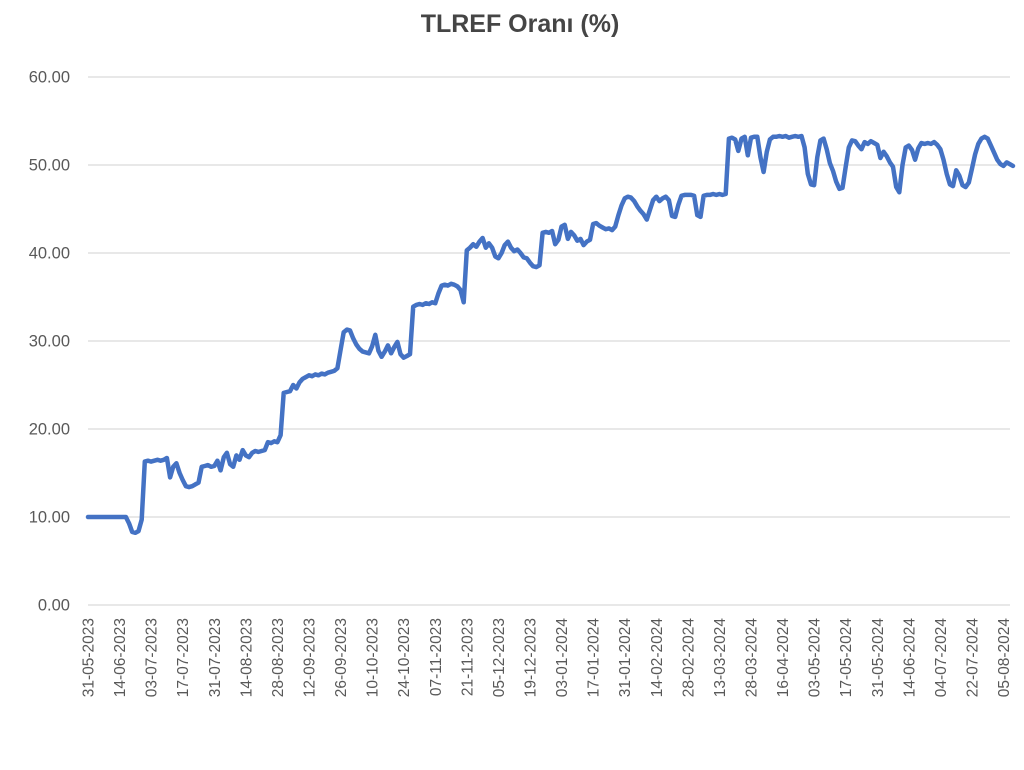  Describe the element at coordinates (49, 166) in the screenshot. I see `y-tick-label: 50.00` at that location.